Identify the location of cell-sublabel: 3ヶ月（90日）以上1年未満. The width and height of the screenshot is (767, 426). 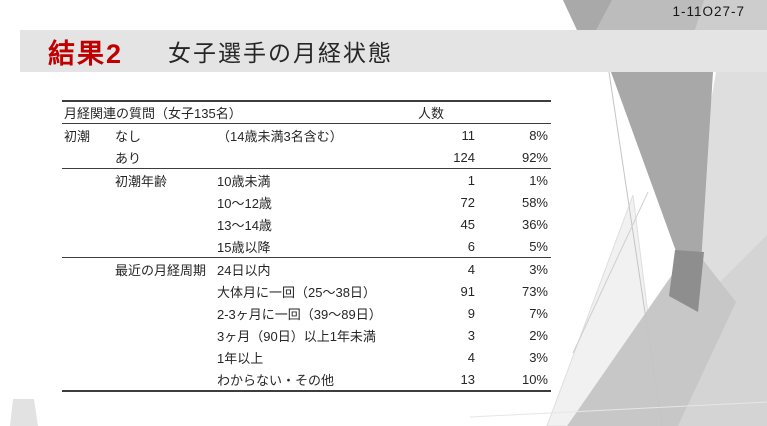
(296, 336).